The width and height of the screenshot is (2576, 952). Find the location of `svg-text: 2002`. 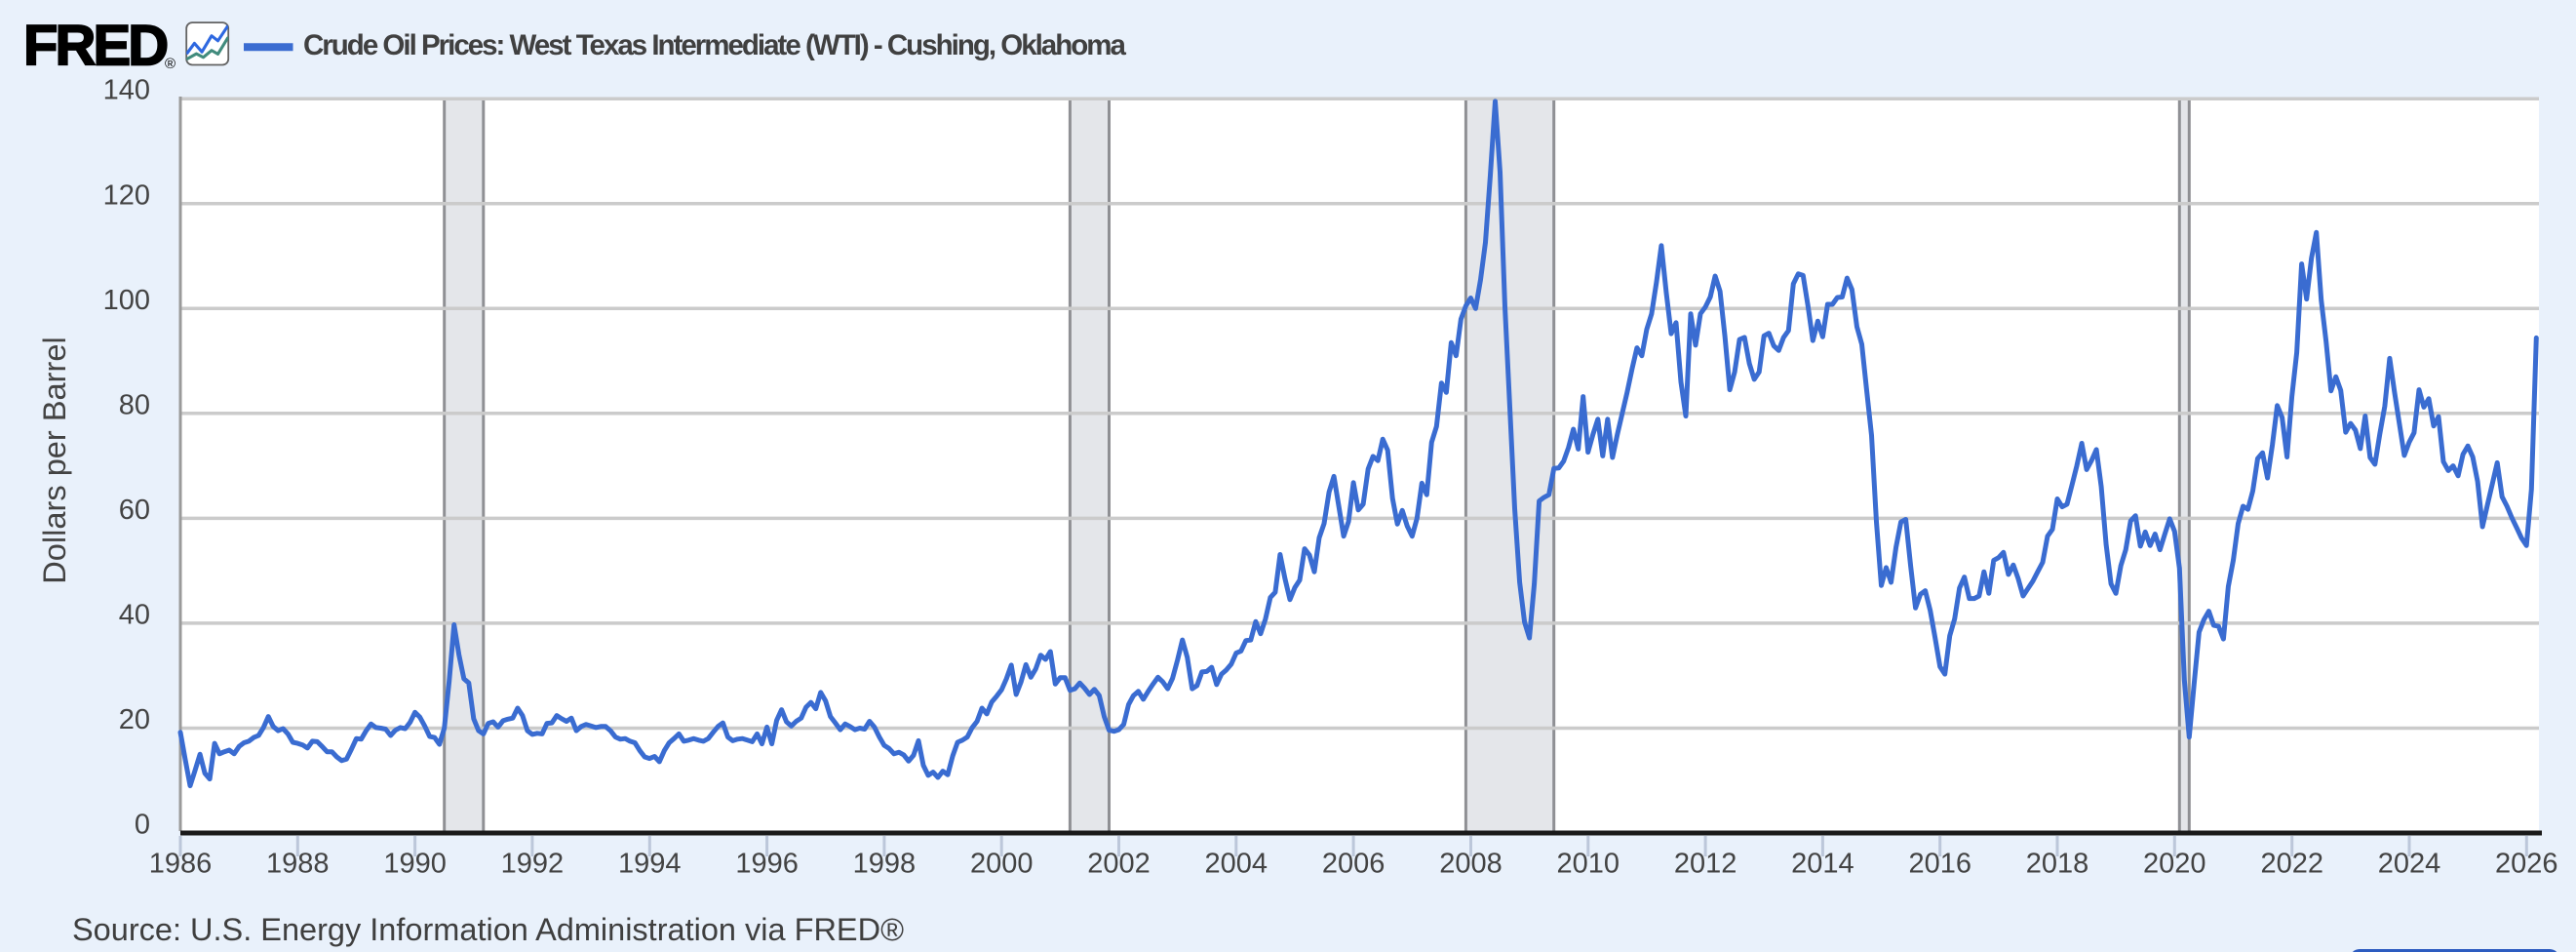

svg-text: 2002 is located at coordinates (1119, 864).